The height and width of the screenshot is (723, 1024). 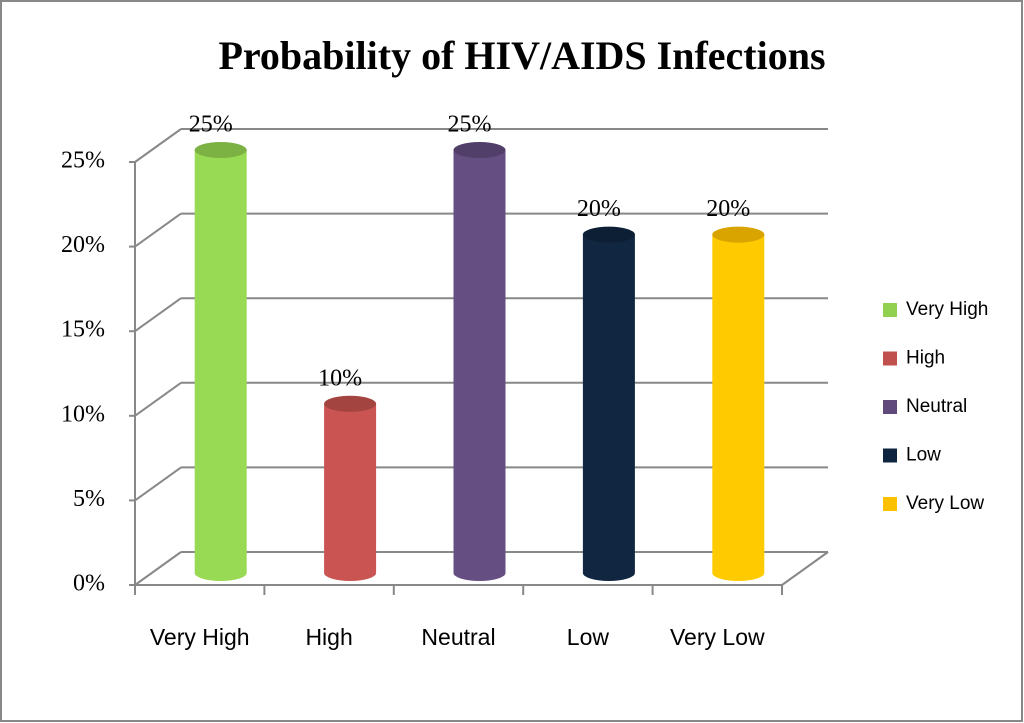 I want to click on x-tick-label: High, so click(x=329, y=637).